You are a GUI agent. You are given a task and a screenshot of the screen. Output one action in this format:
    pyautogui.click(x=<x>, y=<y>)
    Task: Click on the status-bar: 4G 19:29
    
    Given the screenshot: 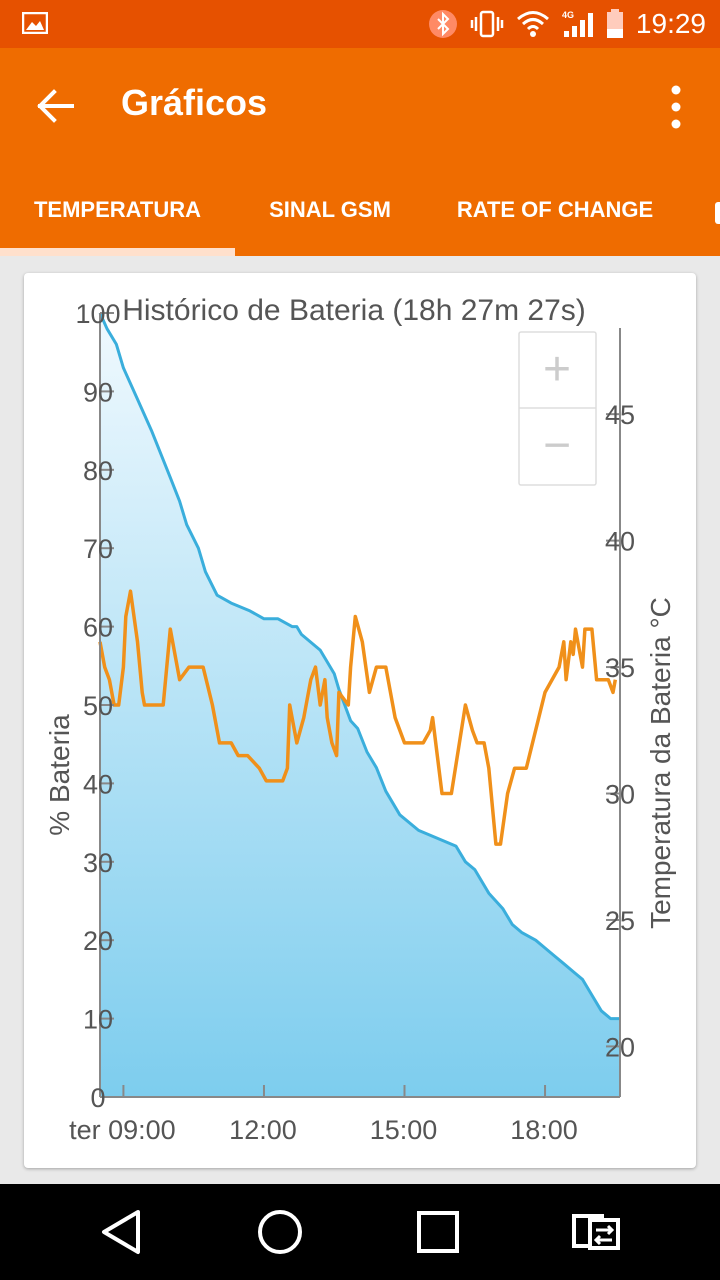 What is the action you would take?
    pyautogui.click(x=360, y=24)
    